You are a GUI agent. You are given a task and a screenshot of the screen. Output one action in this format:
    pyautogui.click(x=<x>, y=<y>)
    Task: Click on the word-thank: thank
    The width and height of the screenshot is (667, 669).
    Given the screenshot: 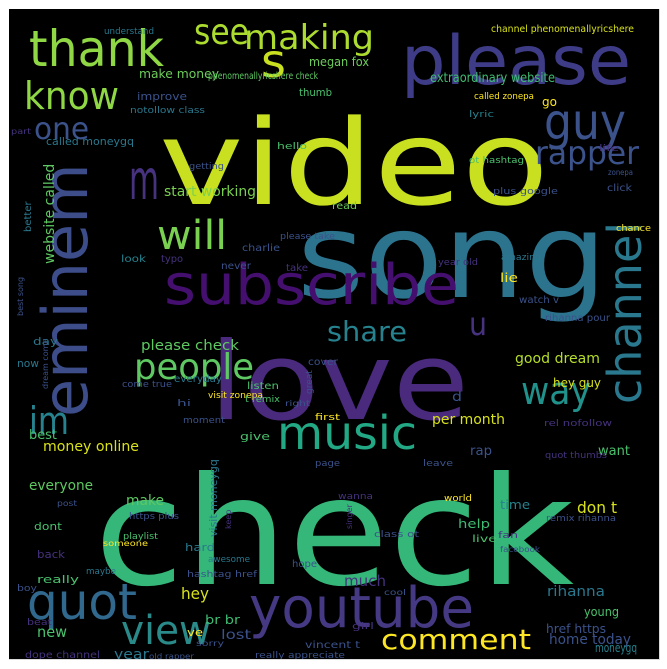 What is the action you would take?
    pyautogui.click(x=96, y=49)
    